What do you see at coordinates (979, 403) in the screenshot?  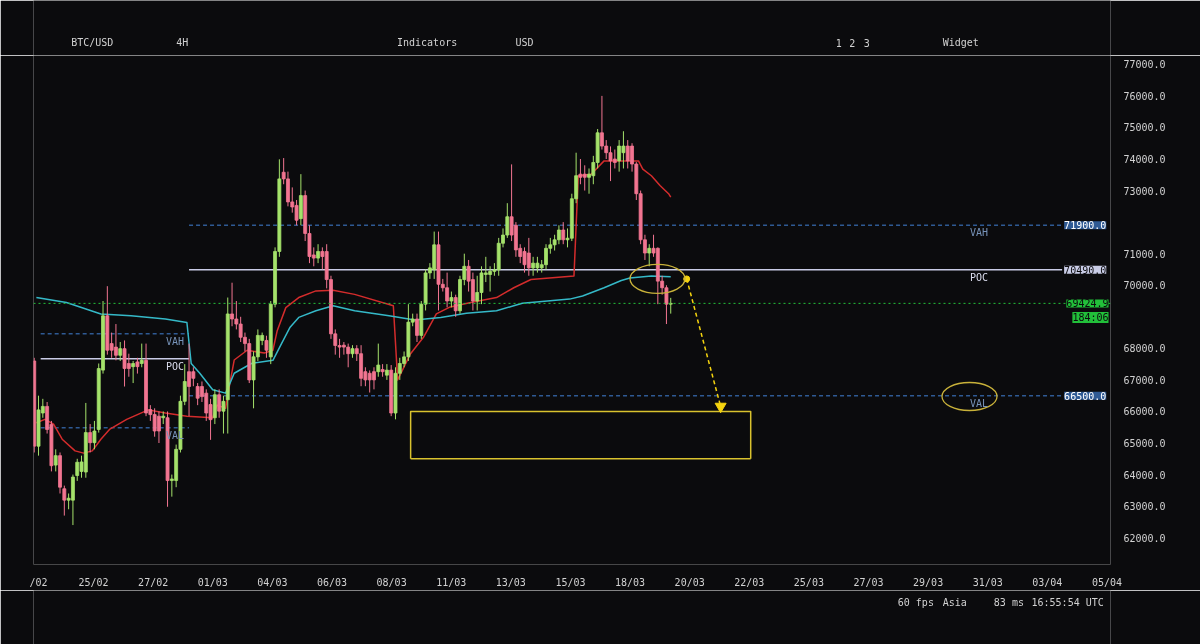 I see `series-label: VAL` at bounding box center [979, 403].